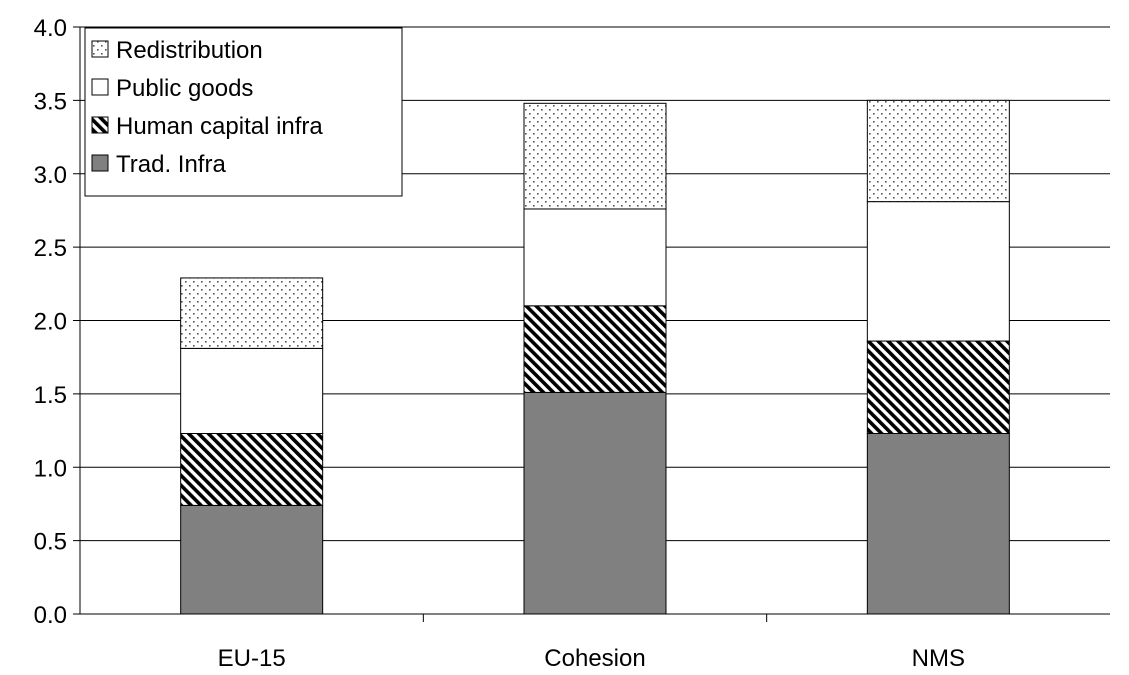 The image size is (1129, 675). Describe the element at coordinates (189, 50) in the screenshot. I see `legend-label: Redistribution` at that location.